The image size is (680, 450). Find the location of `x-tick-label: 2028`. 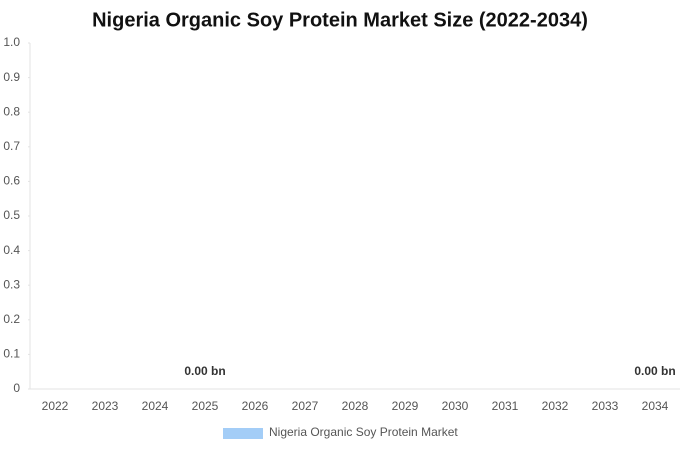

x-tick-label: 2028 is located at coordinates (355, 406).